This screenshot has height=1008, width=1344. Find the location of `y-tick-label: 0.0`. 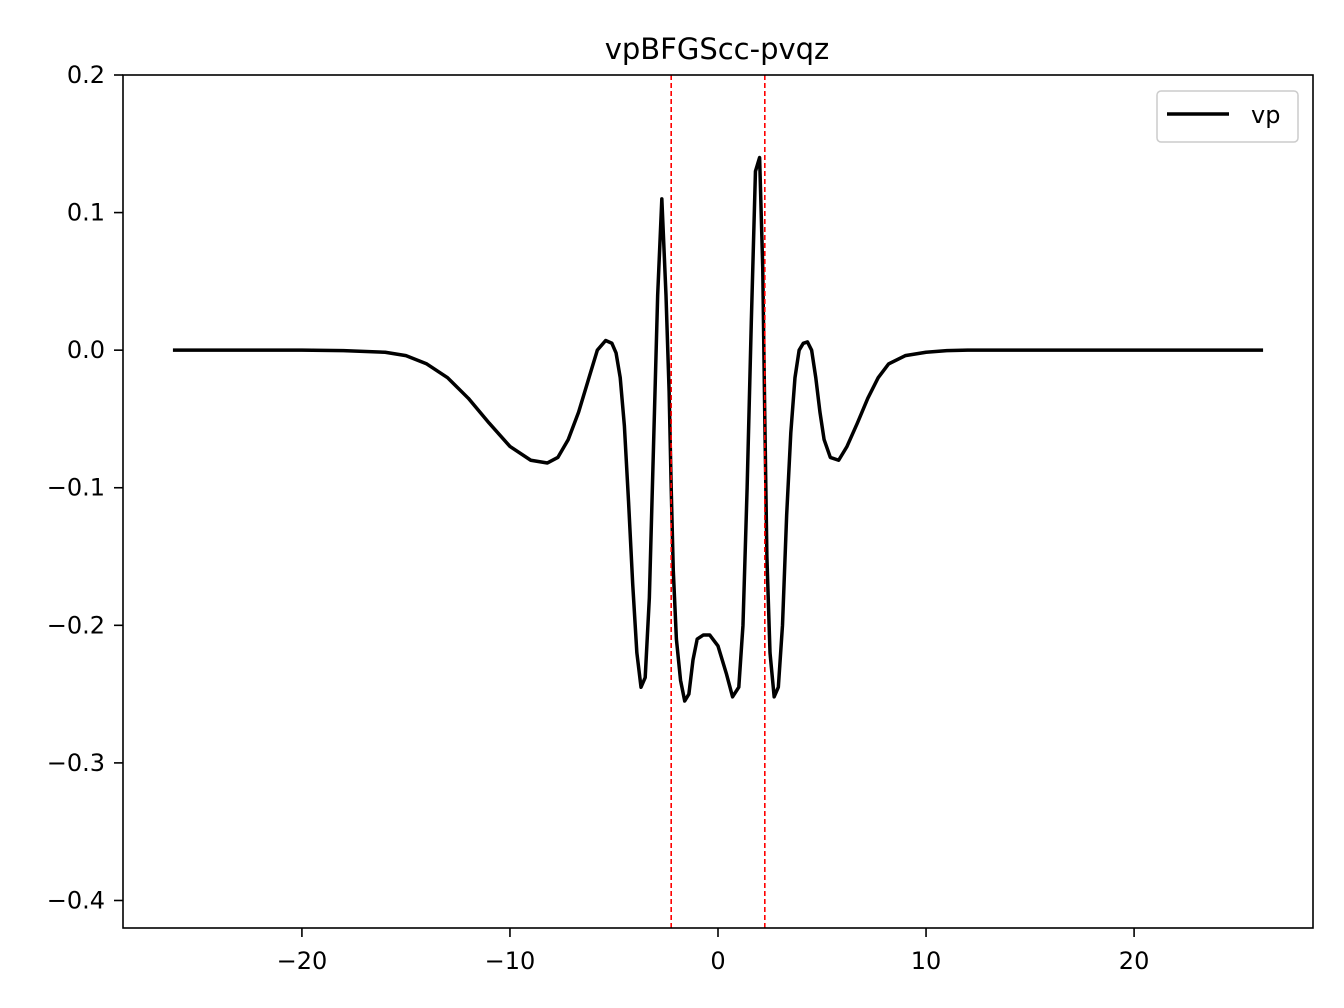

y-tick-label: 0.0 is located at coordinates (86, 350).